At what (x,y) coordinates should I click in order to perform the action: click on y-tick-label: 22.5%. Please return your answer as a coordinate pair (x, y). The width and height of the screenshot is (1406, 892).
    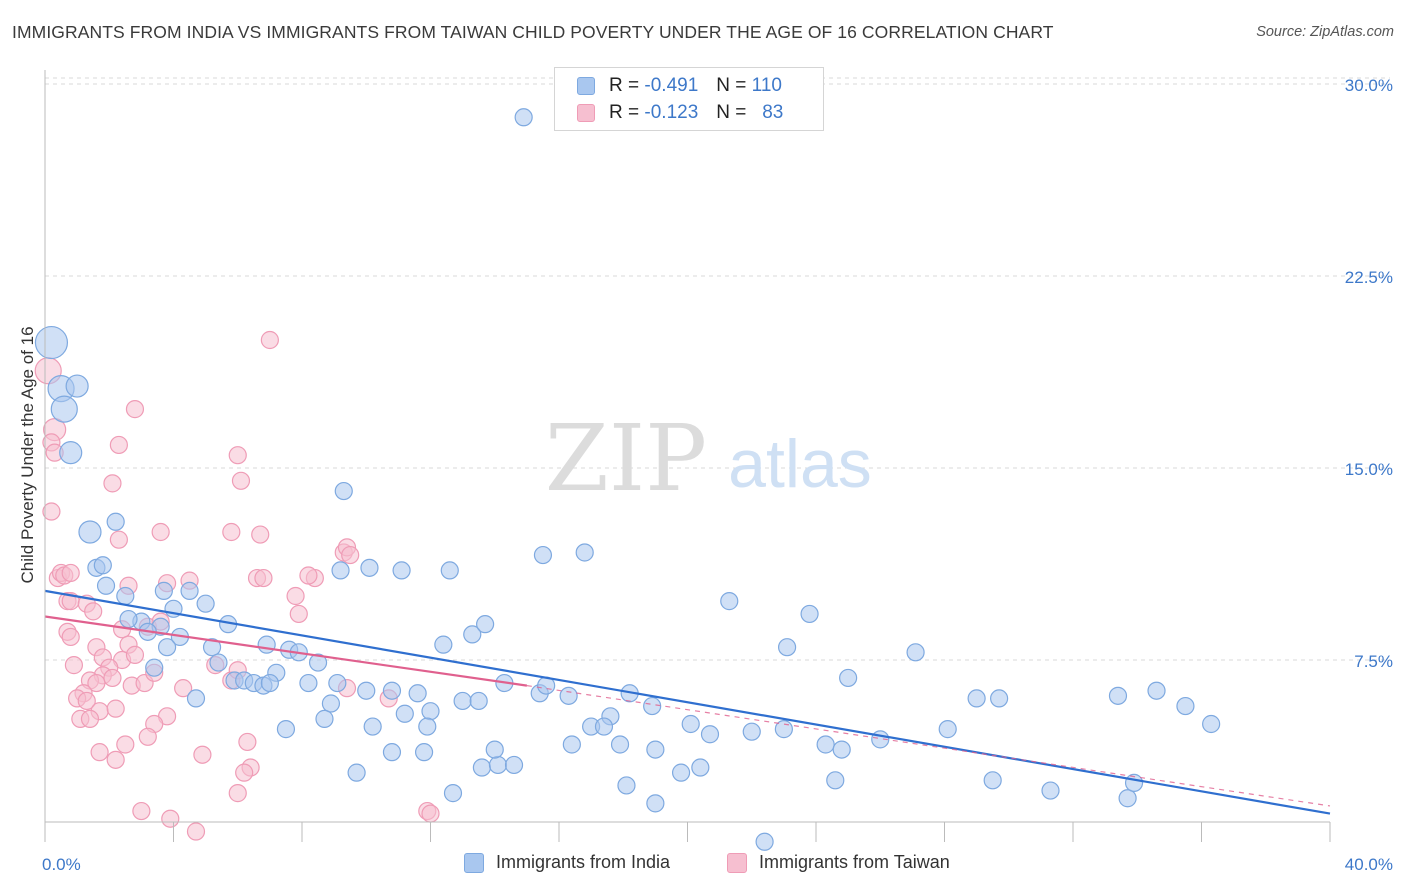
    Looking at the image, I should click on (1369, 277).